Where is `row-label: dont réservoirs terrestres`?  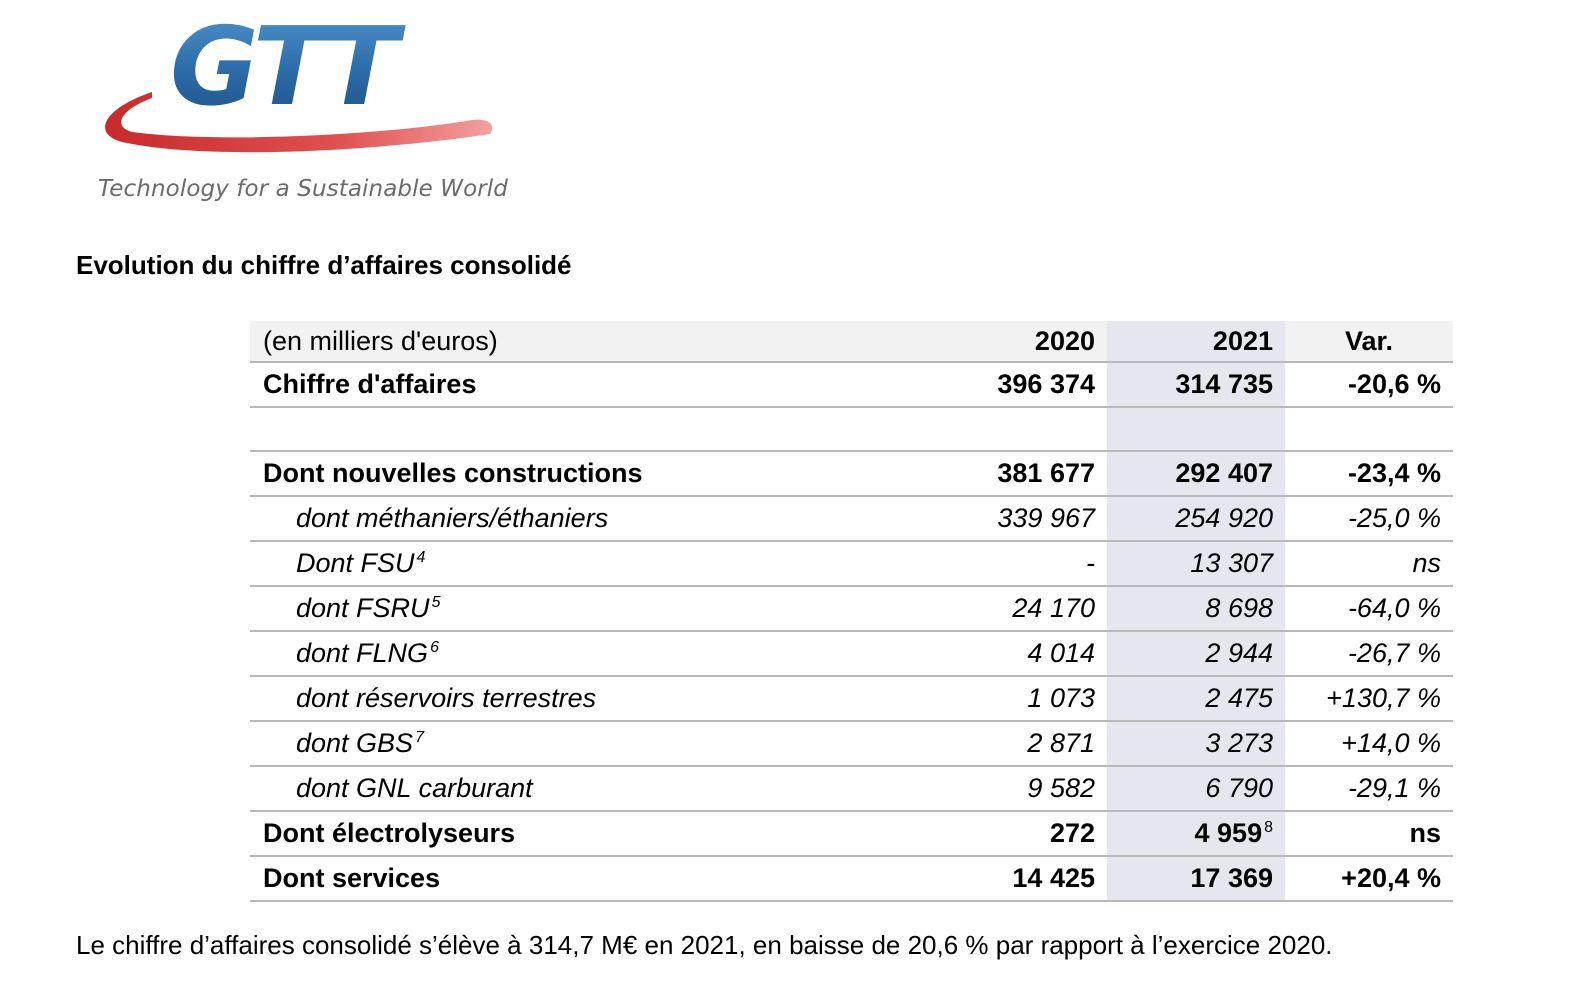
row-label: dont réservoirs terrestres is located at coordinates (446, 698).